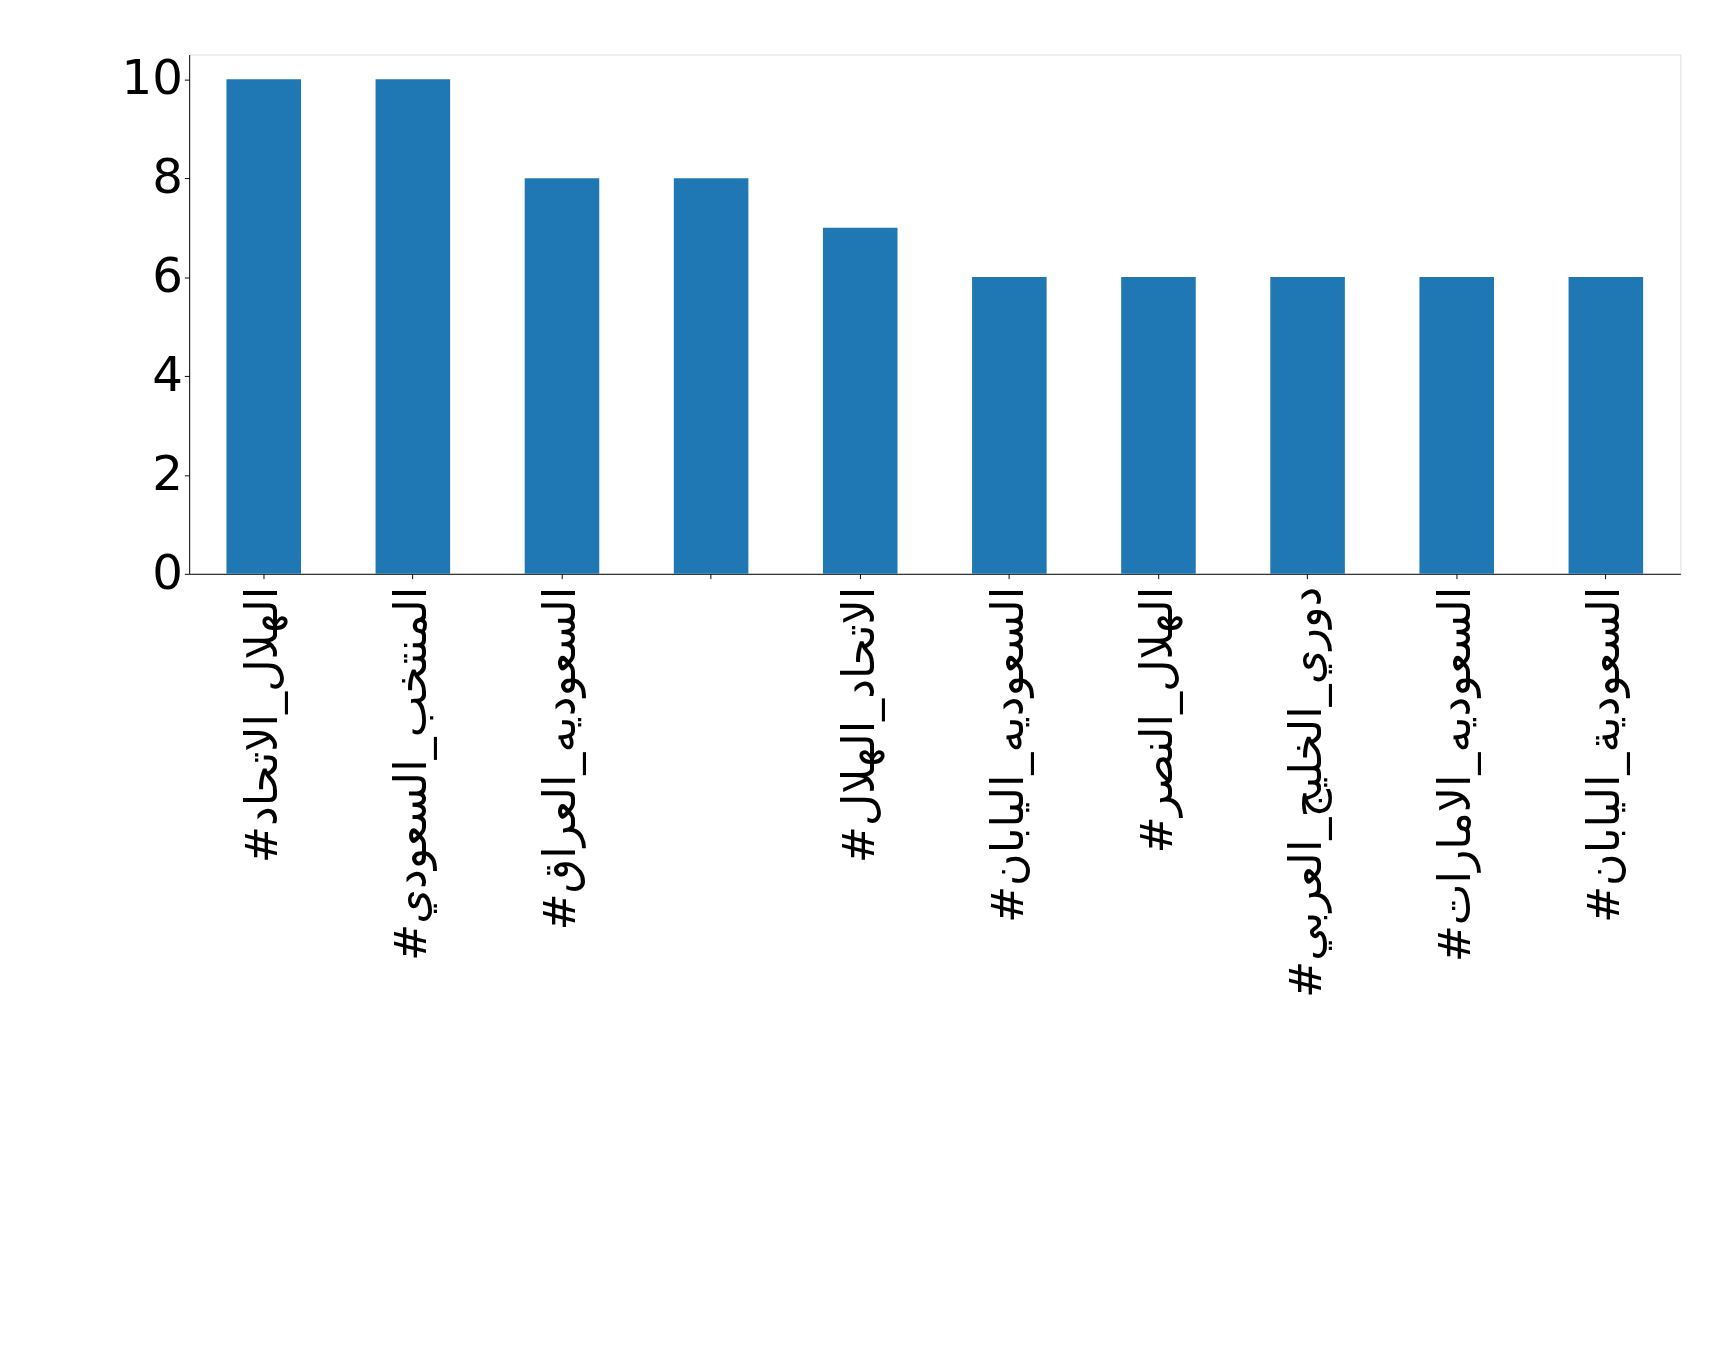  I want to click on x-tick-label: #السعودية_اليابان, so click(1604, 755).